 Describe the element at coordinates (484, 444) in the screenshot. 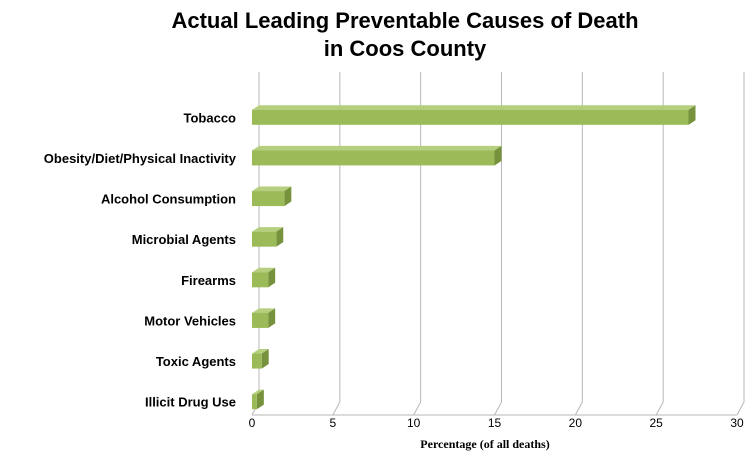

I see `x-axis-title: Percentage (of all deaths)` at that location.